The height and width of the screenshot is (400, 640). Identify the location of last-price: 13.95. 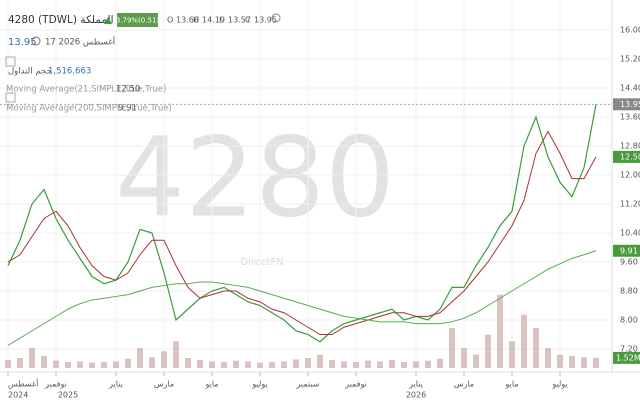
(22, 42).